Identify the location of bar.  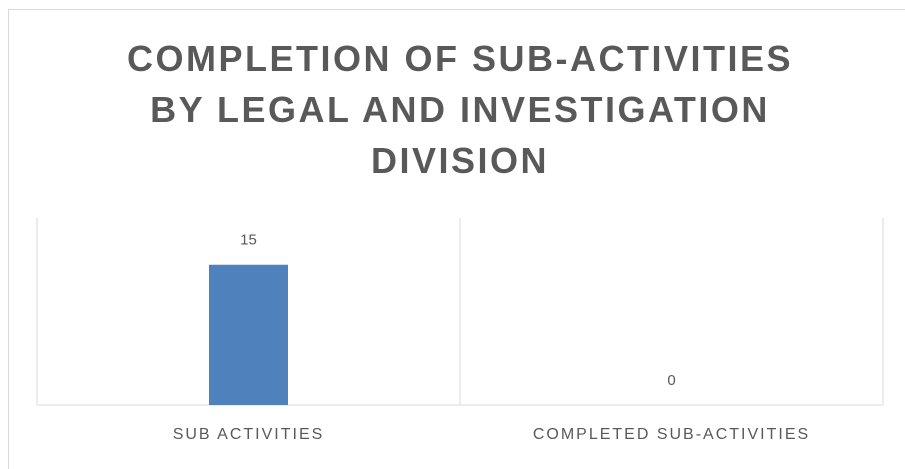
(248, 334).